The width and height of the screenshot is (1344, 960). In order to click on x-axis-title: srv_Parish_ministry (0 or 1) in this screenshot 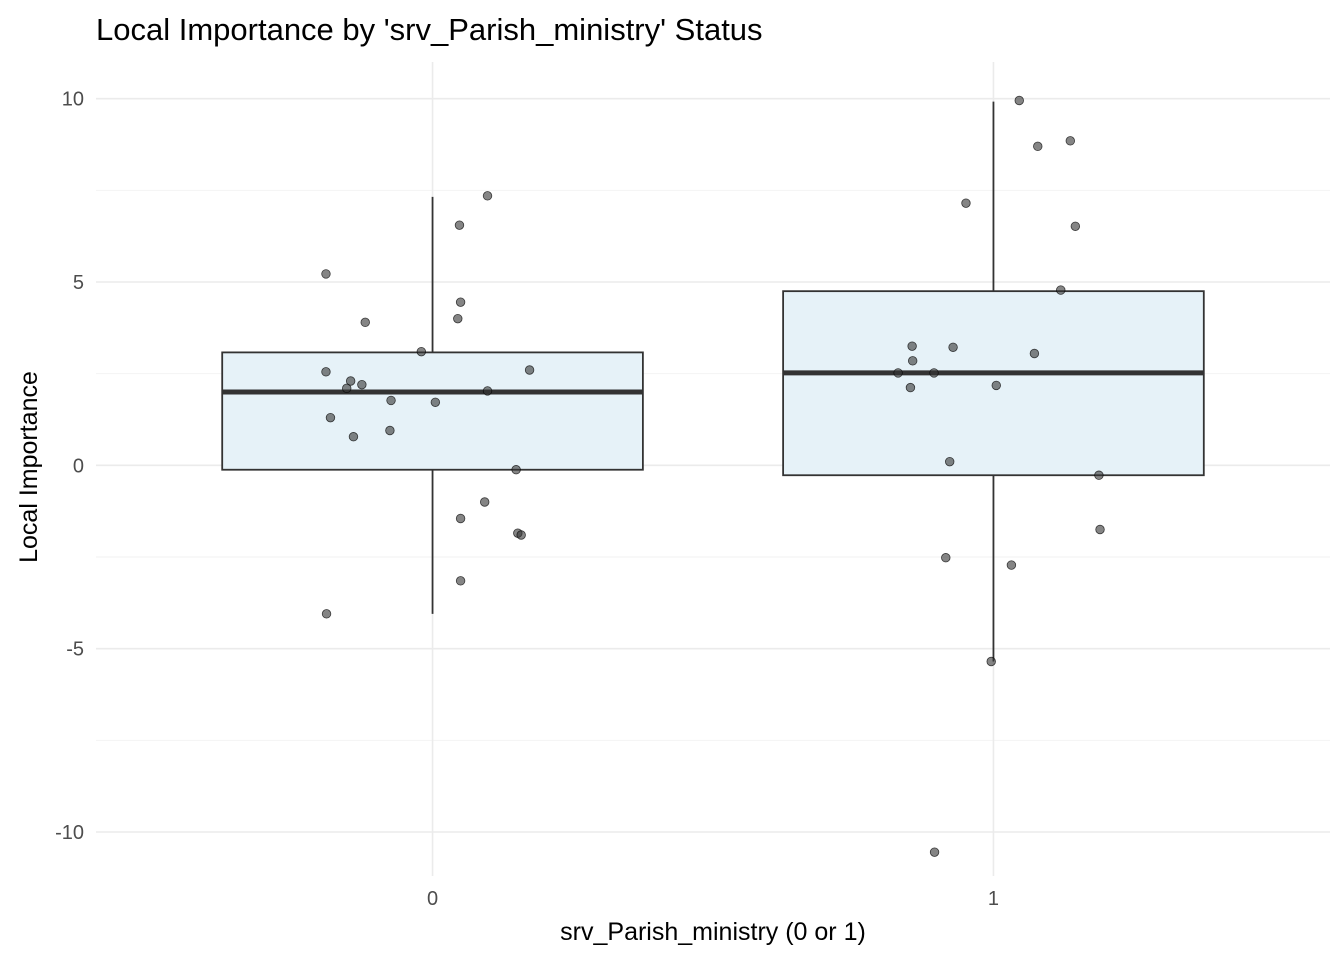, I will do `click(713, 932)`.